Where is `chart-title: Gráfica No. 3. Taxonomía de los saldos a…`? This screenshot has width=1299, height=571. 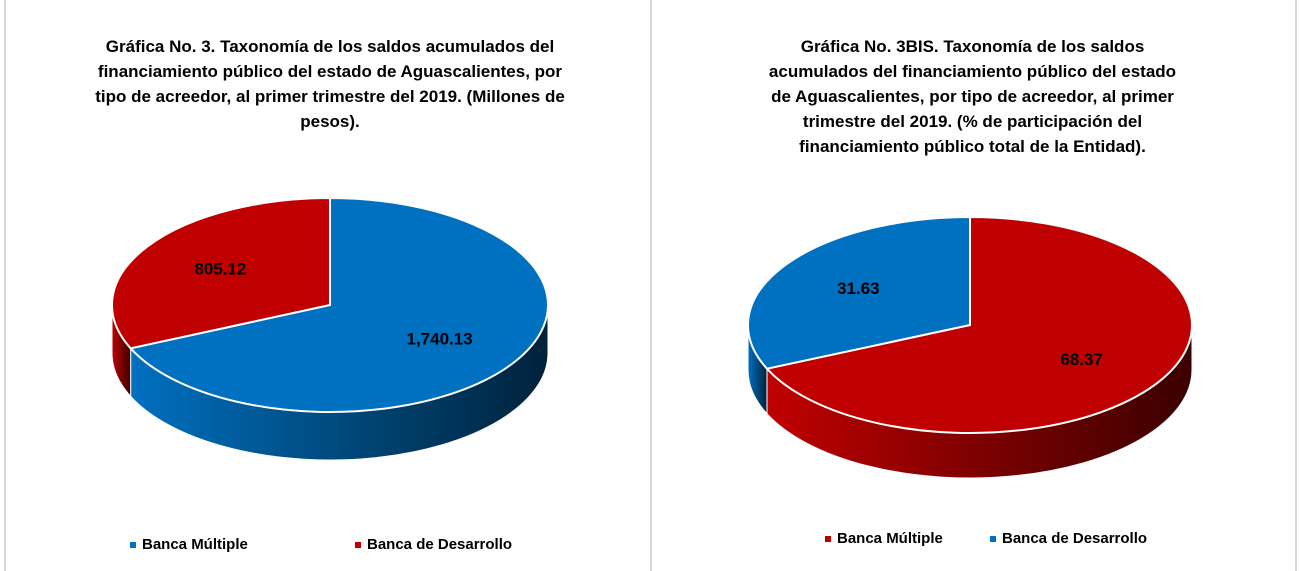 chart-title: Gráfica No. 3. Taxonomía de los saldos a… is located at coordinates (330, 84).